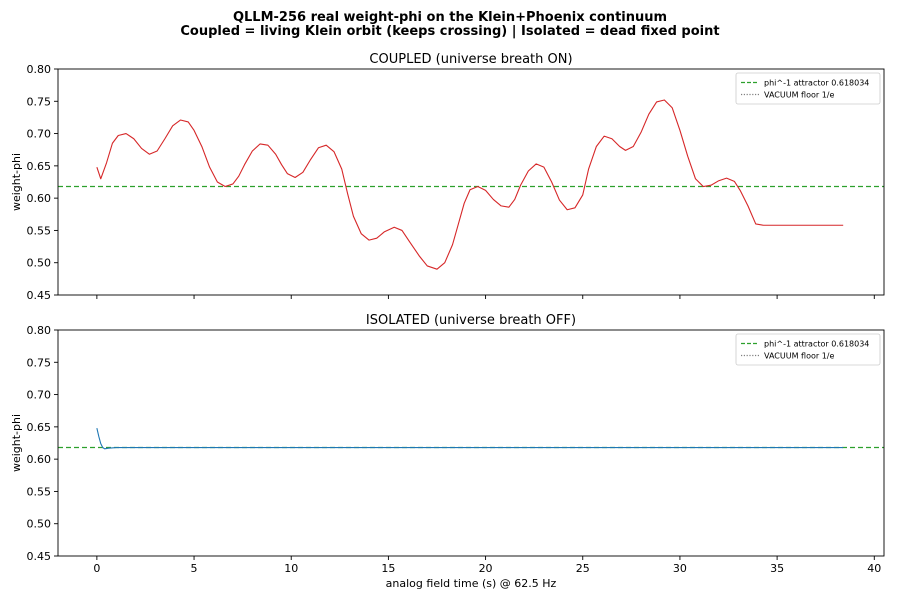  I want to click on axes-title: COUPLED (universe breath ON), so click(470, 59).